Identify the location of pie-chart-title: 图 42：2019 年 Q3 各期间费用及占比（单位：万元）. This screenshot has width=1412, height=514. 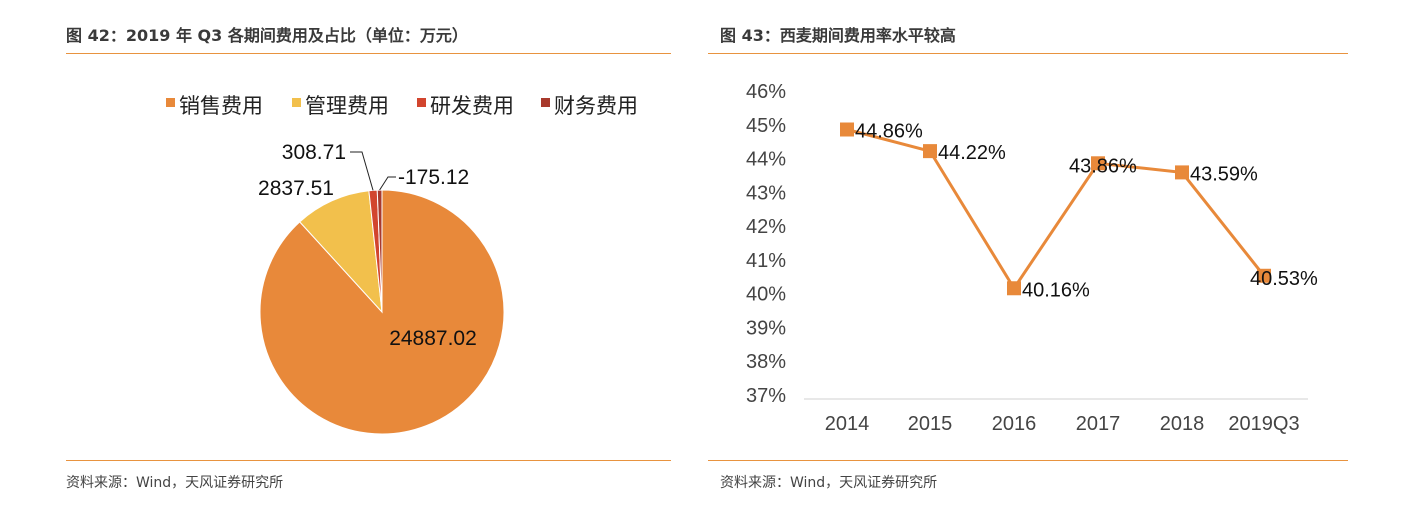
(267, 35).